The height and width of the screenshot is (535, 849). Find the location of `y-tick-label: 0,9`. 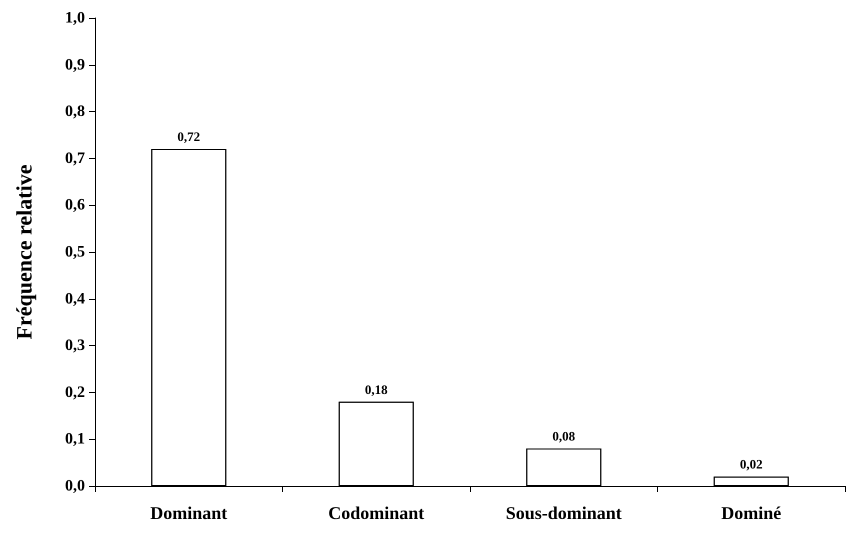

y-tick-label: 0,9 is located at coordinates (75, 65).